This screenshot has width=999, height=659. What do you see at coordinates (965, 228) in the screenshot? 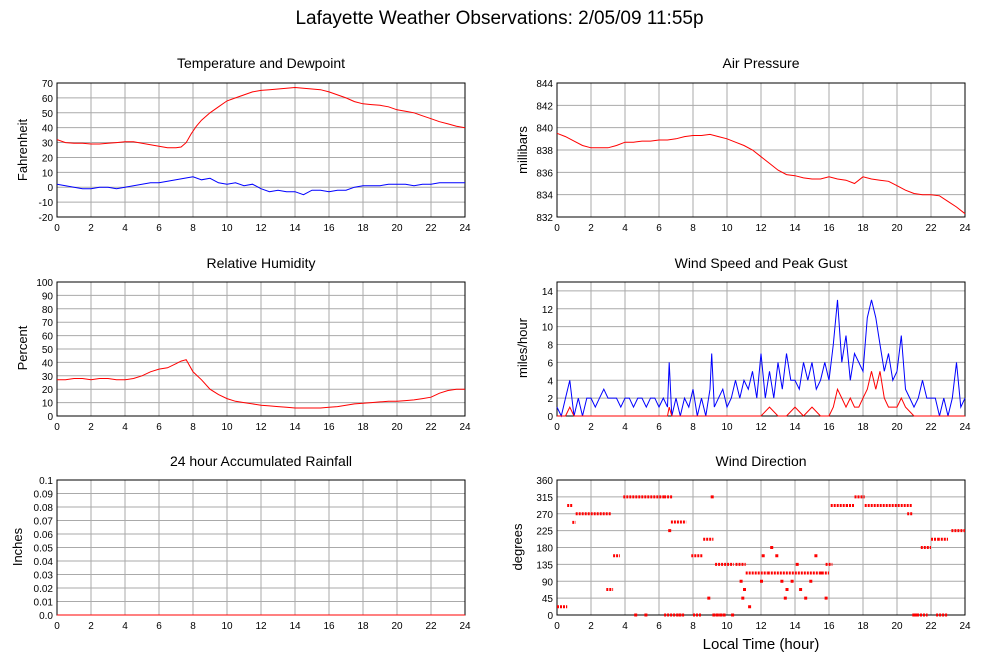
I see `pressure-xtick-label: 24` at bounding box center [965, 228].